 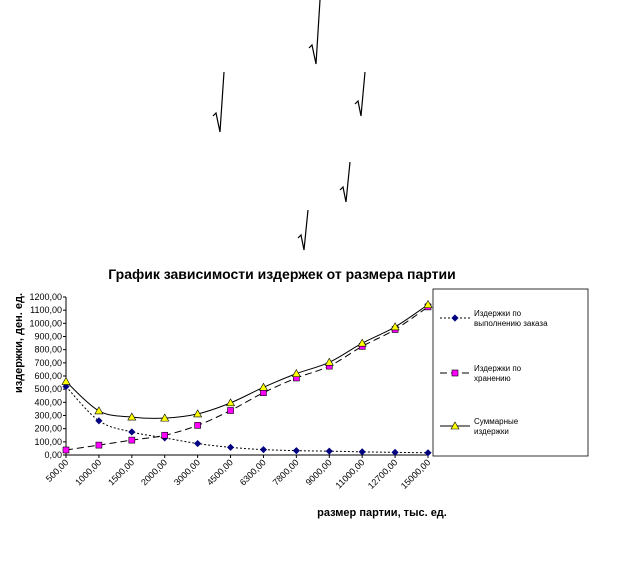 I want to click on x-axis-title: размер партии, тыс. ед., so click(x=382, y=513).